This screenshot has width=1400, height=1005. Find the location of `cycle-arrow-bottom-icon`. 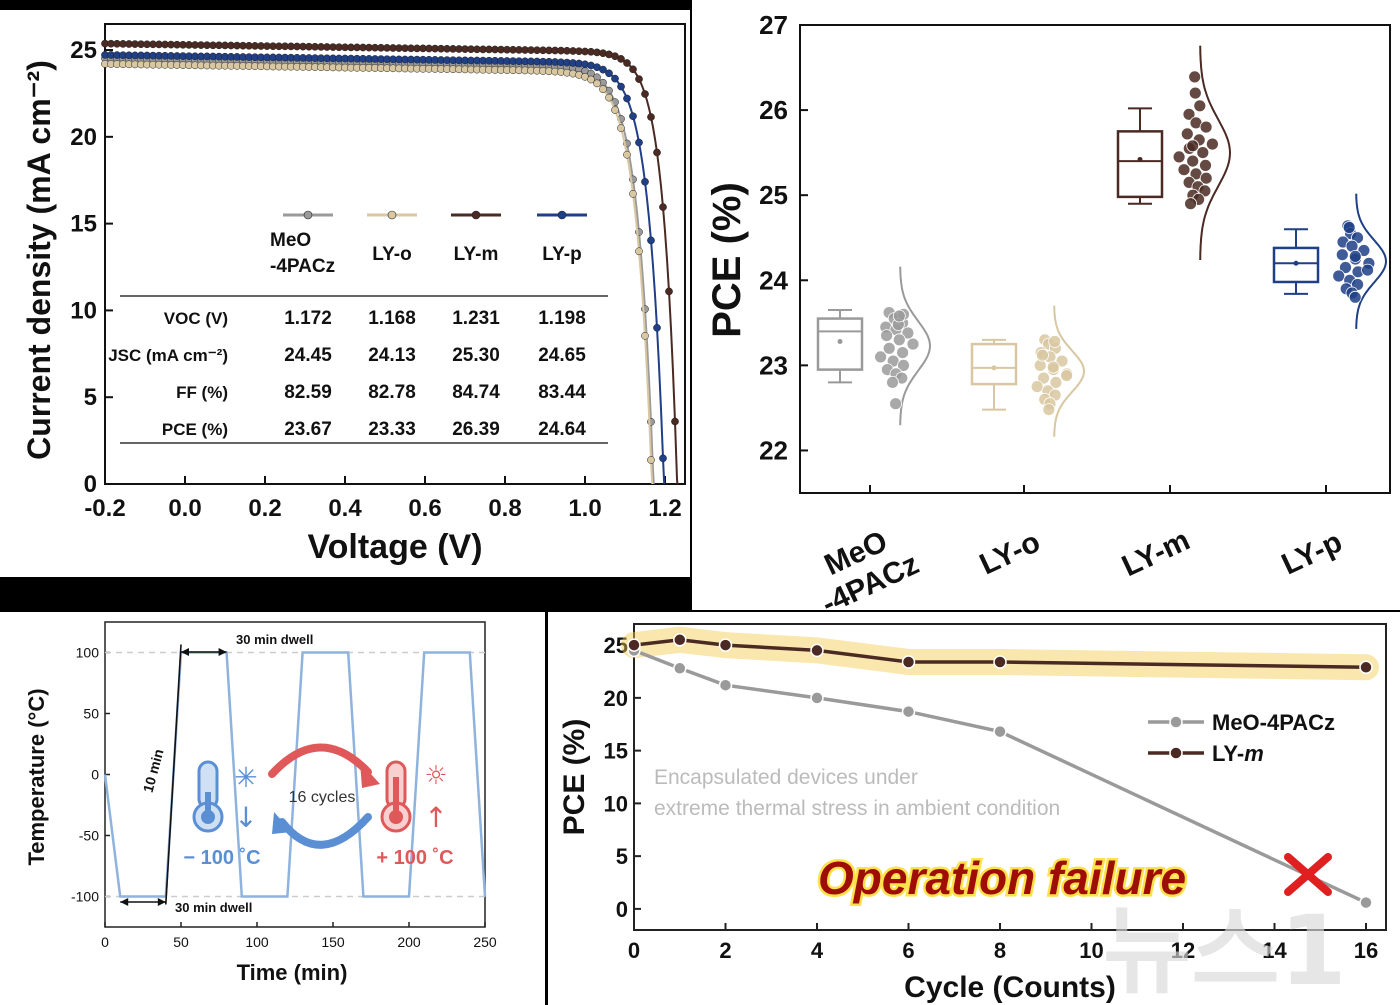

cycle-arrow-bottom-icon is located at coordinates (325, 831).